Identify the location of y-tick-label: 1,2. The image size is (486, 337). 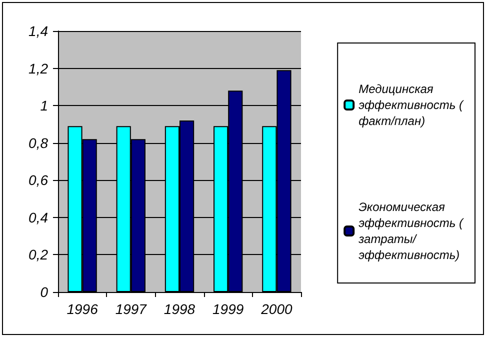
(38, 68).